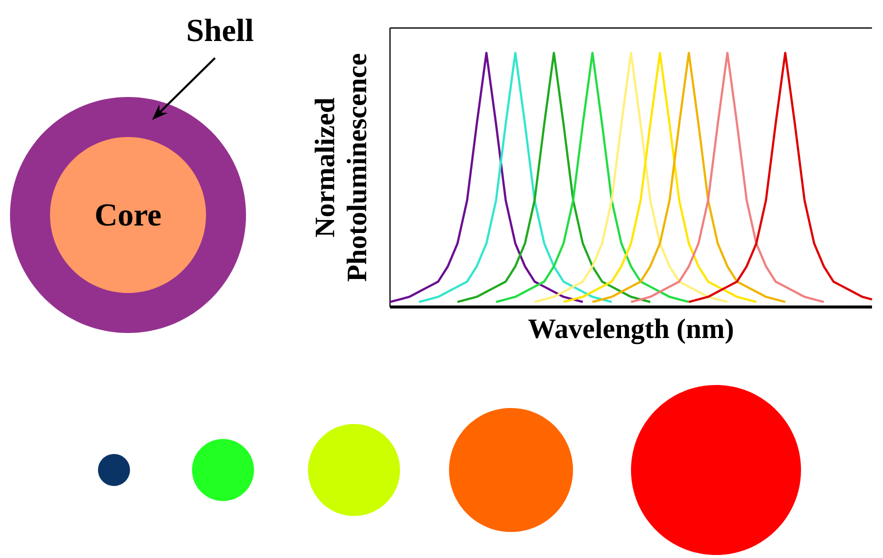 This screenshot has height=558, width=883. I want to click on text: Shell, so click(221, 30).